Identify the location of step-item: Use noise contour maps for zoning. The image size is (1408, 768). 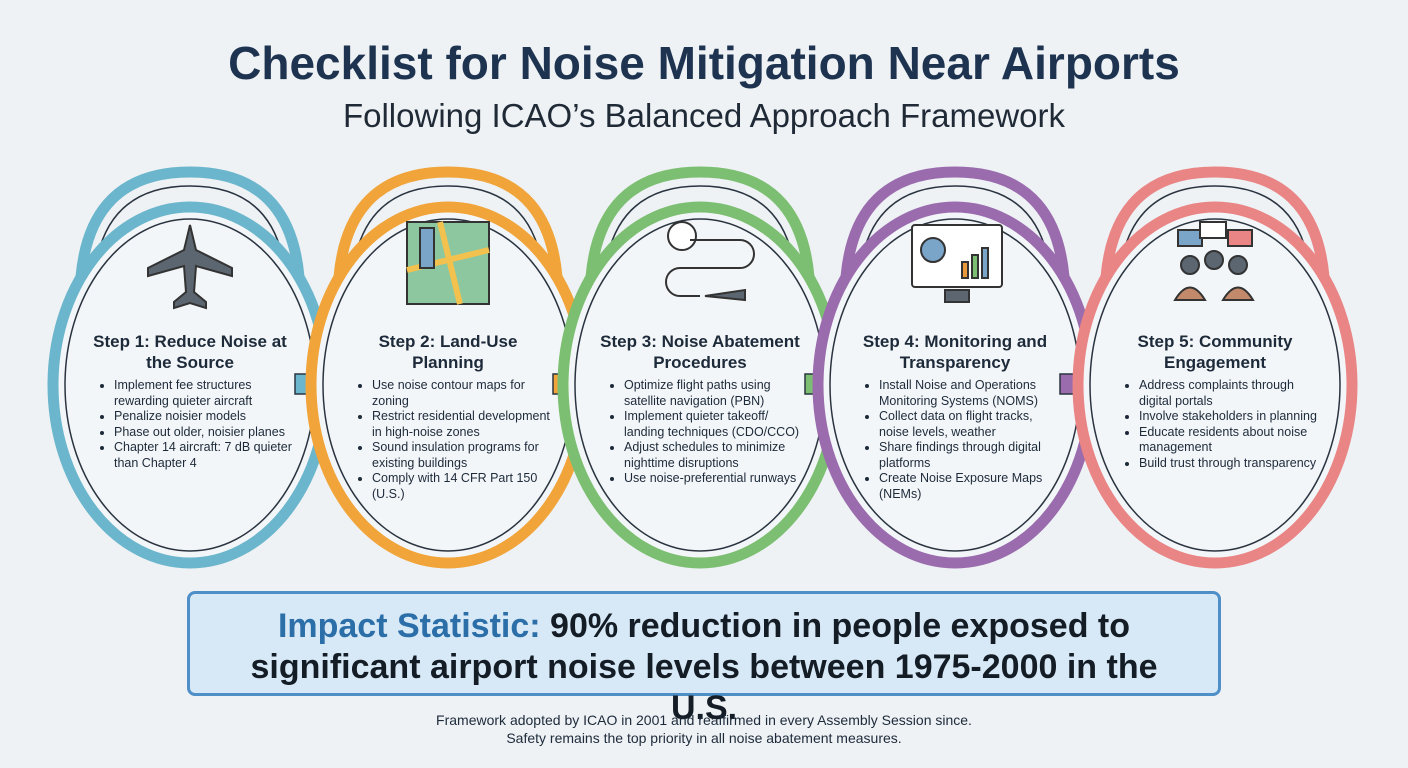
(464, 393).